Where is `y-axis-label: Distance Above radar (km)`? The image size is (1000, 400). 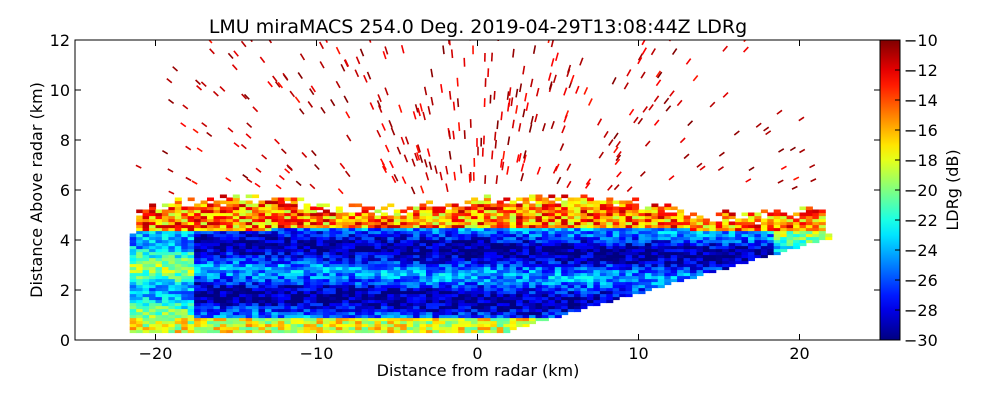
y-axis-label: Distance Above radar (km) is located at coordinates (36, 190).